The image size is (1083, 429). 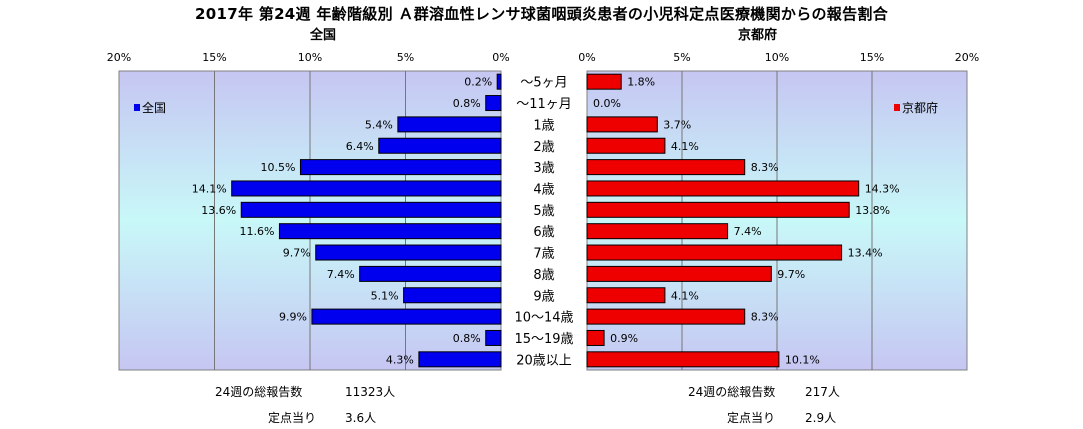 What do you see at coordinates (214, 57) in the screenshot?
I see `national-tick-label: 15%` at bounding box center [214, 57].